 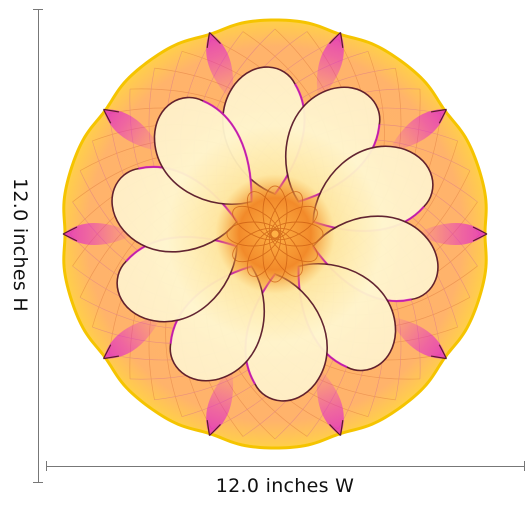 I want to click on center-knot, so click(x=275, y=234).